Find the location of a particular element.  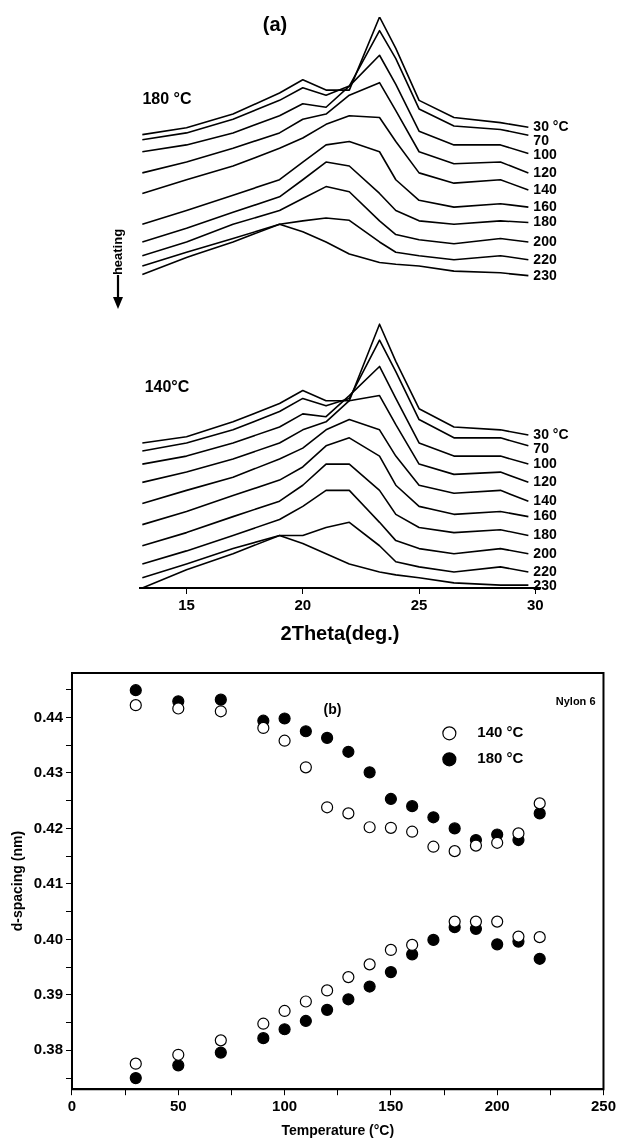

y-tick-label: 0.43 is located at coordinates (48, 772).